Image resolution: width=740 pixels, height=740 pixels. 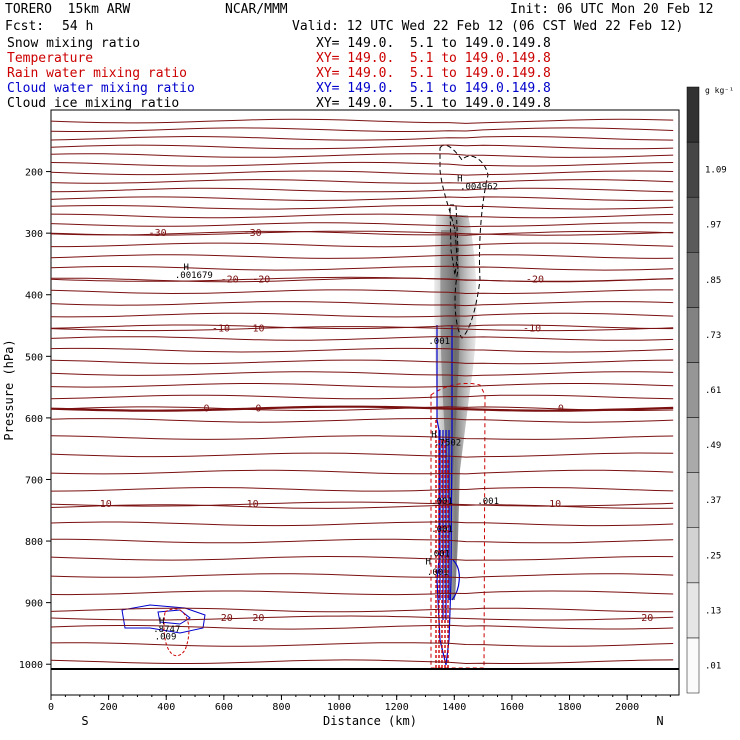 I want to click on x-tick-label: 200, so click(x=109, y=707).